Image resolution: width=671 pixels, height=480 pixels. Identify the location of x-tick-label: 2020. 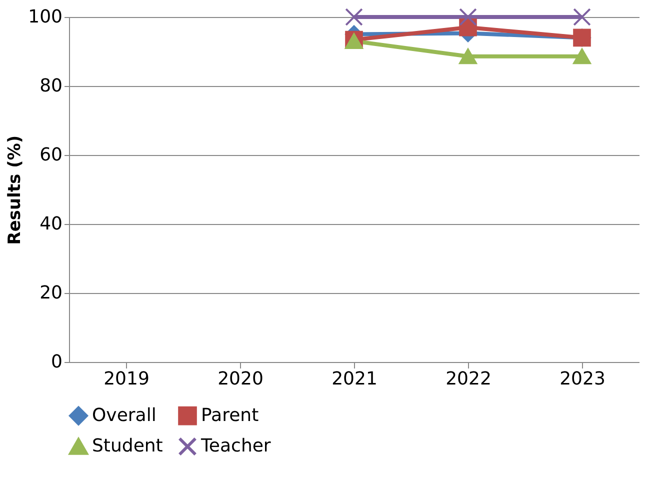
(241, 379).